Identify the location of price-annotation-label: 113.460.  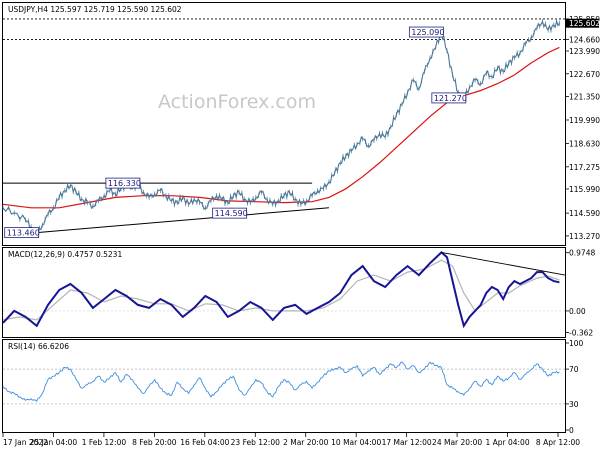
(23, 233).